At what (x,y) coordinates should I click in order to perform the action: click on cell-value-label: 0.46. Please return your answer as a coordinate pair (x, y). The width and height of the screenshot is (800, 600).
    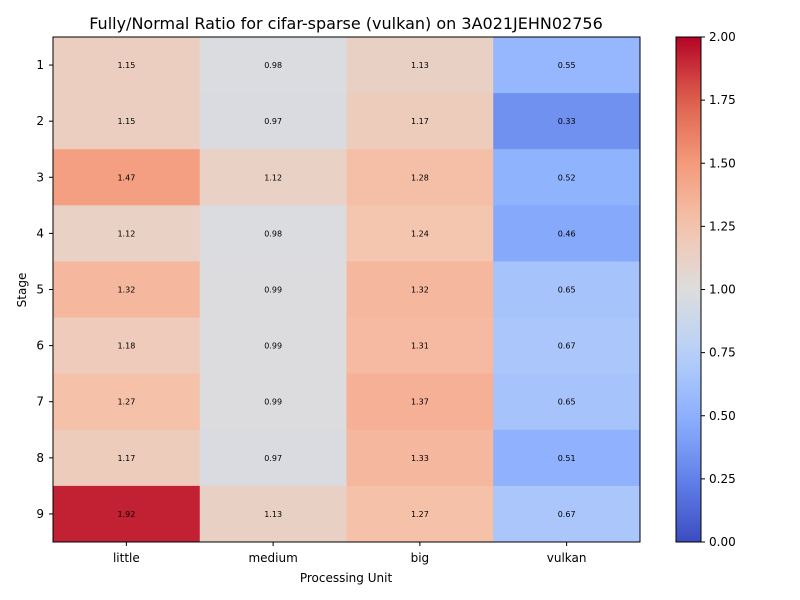
    Looking at the image, I should click on (567, 233).